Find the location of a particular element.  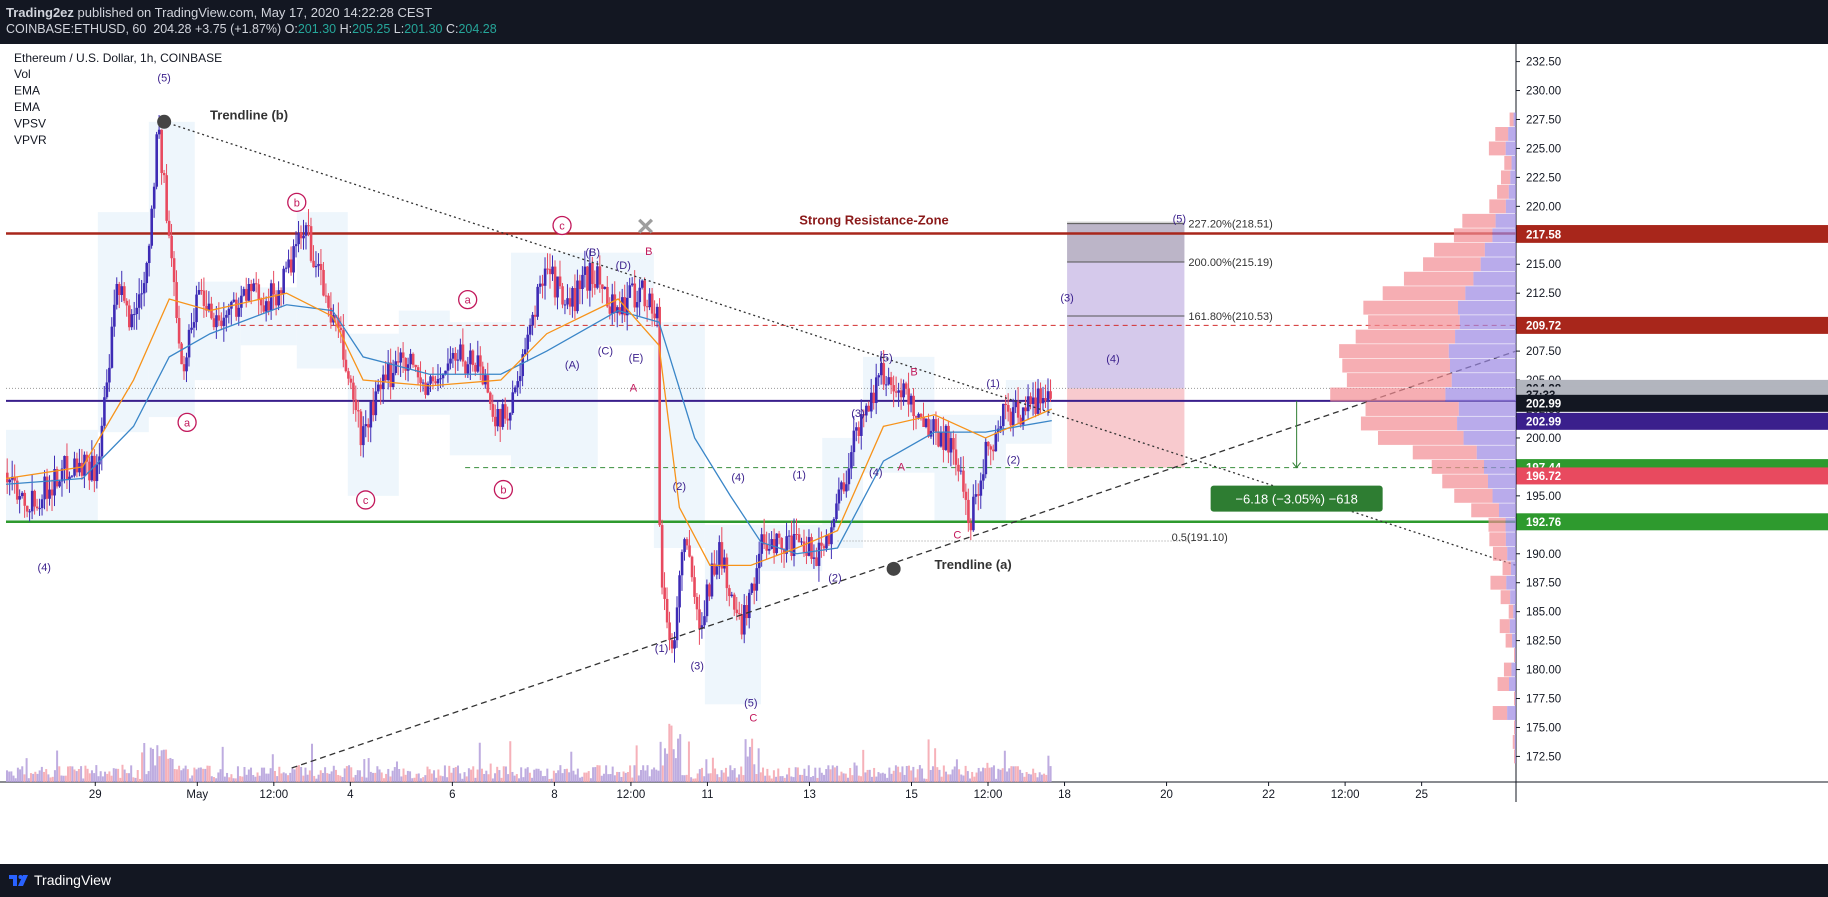

legend-indicator: VPVR is located at coordinates (30, 140).